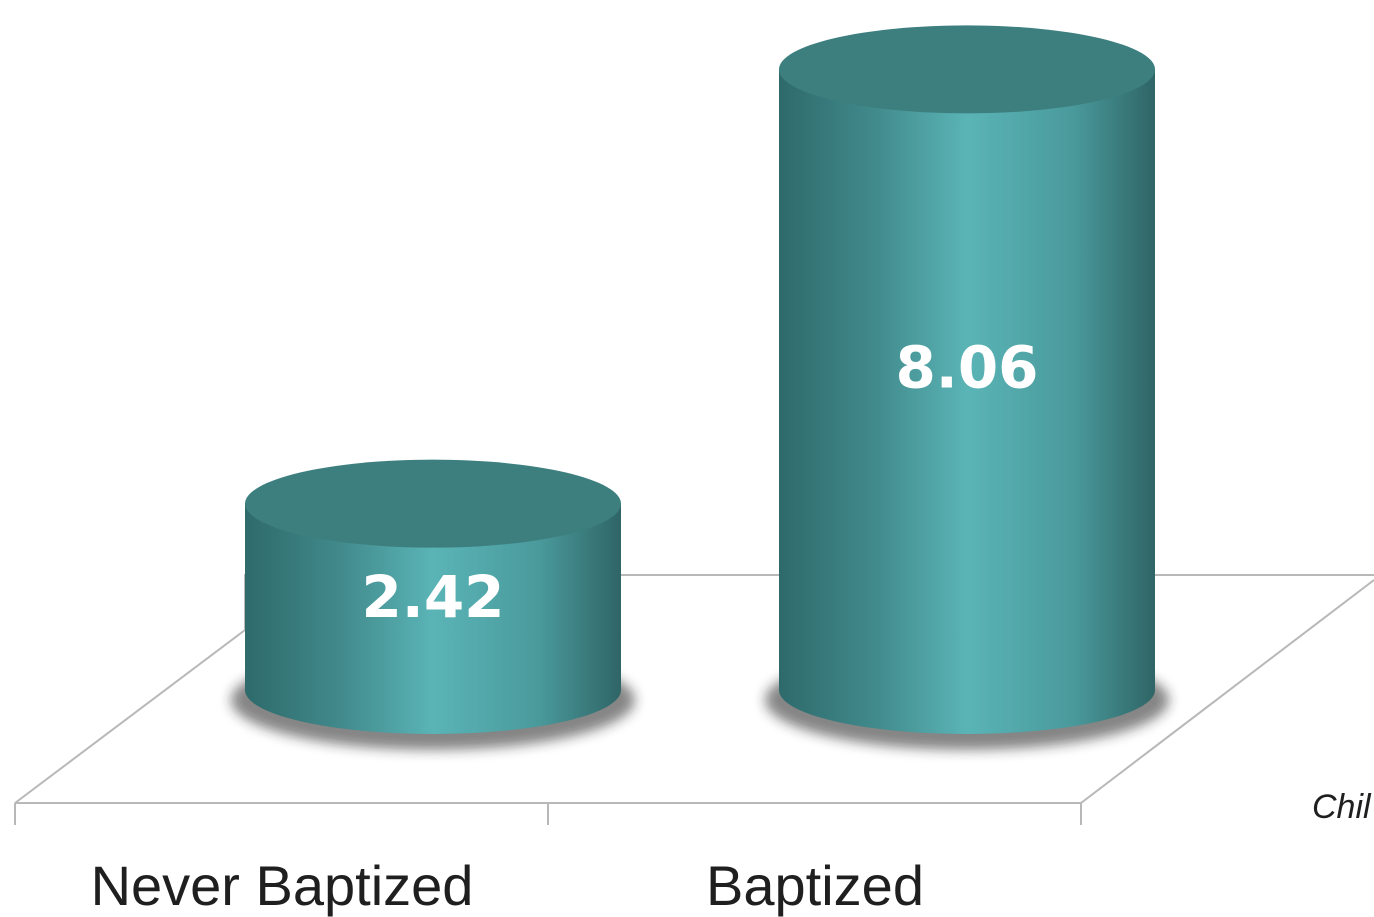 This screenshot has height=917, width=1374. Describe the element at coordinates (815, 885) in the screenshot. I see `category-label: Baptized` at that location.